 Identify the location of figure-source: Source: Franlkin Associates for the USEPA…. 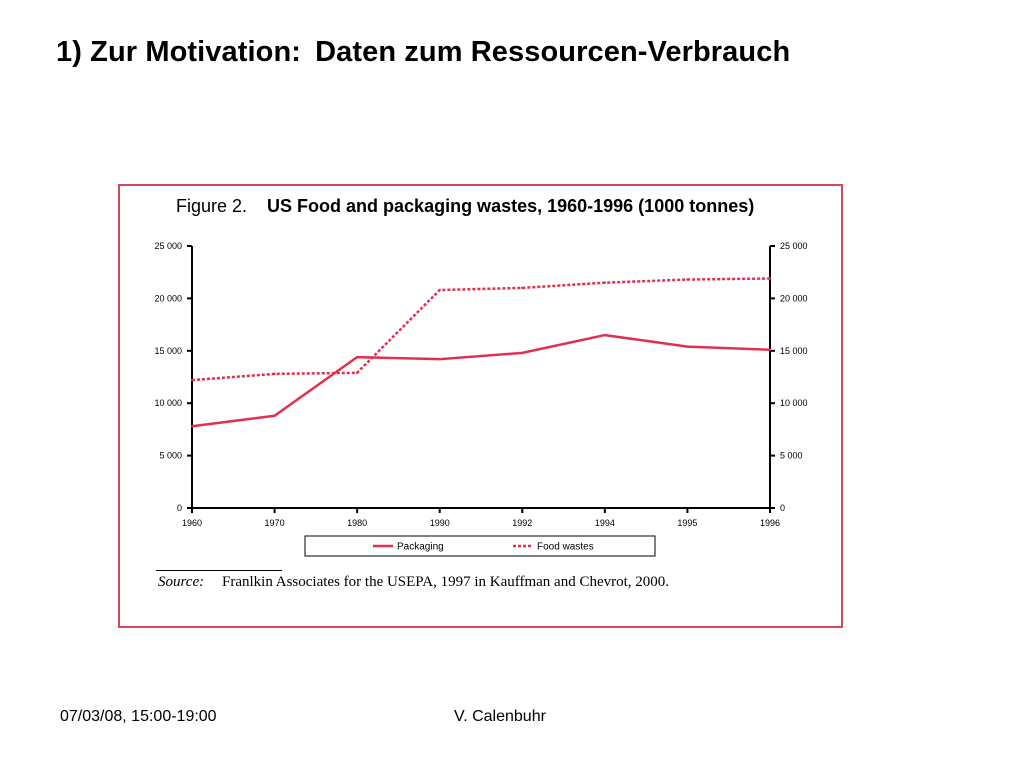
(413, 582).